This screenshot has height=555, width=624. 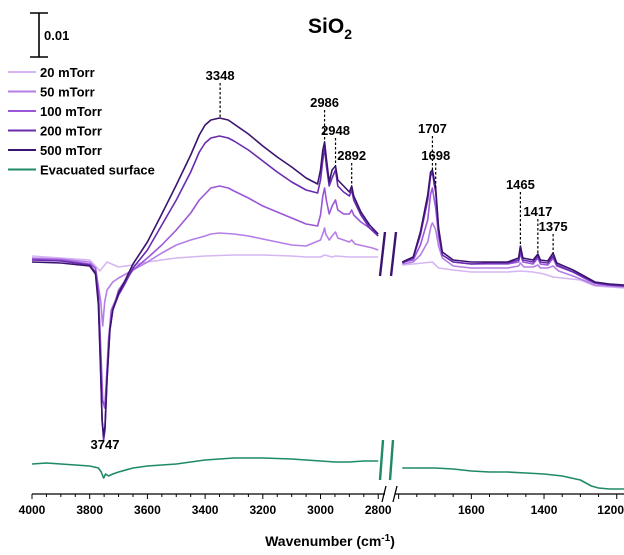 I want to click on peak-label-3348: 3348, so click(x=220, y=75).